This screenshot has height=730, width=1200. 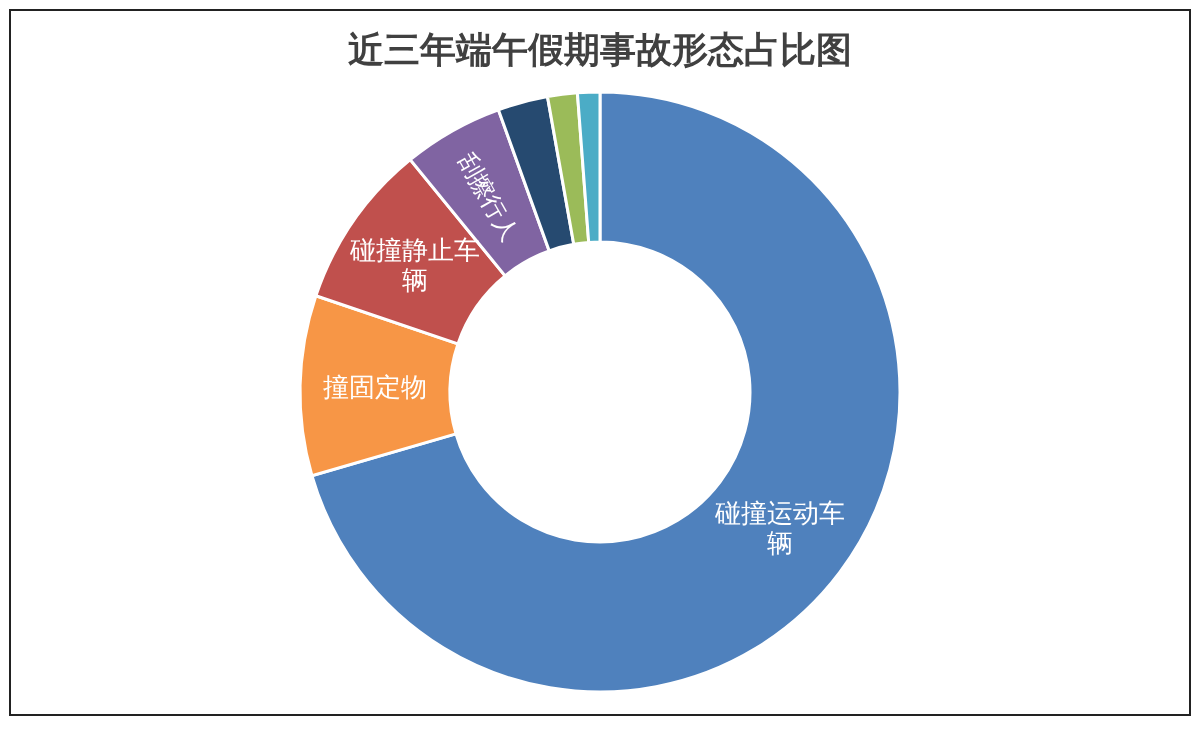 What do you see at coordinates (375, 387) in the screenshot?
I see `slice-label: 撞固定物` at bounding box center [375, 387].